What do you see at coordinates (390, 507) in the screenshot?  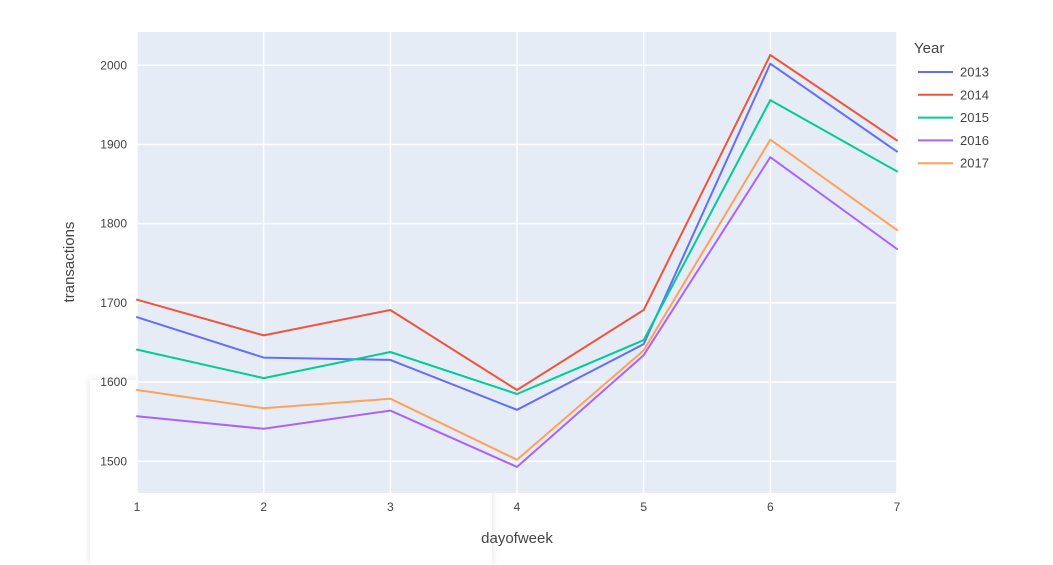 I see `x-tick-label: 3` at bounding box center [390, 507].